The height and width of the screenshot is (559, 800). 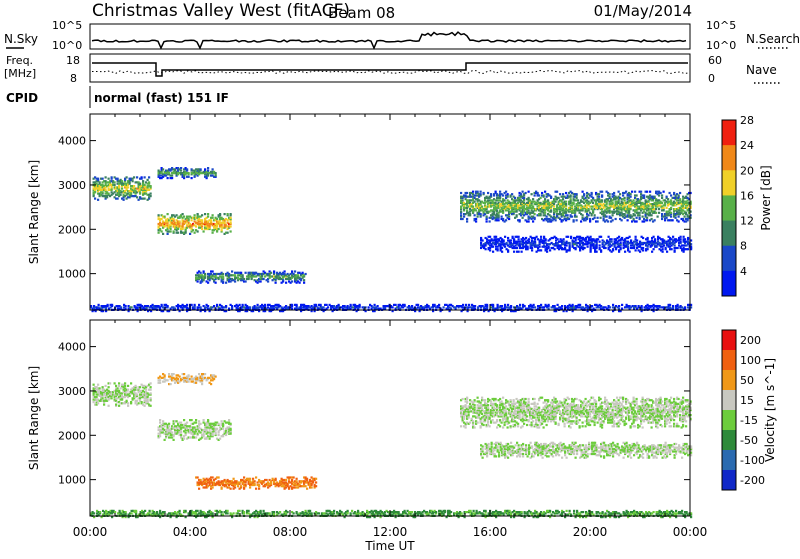 I want to click on nsky-label: N.Sky, so click(x=21, y=39).